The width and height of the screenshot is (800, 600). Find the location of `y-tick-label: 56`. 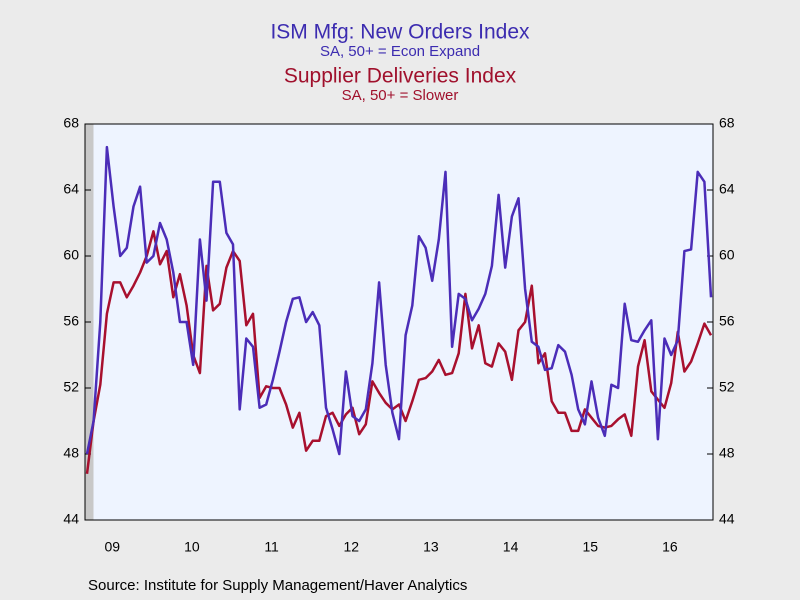

y-tick-label: 56 is located at coordinates (71, 321).